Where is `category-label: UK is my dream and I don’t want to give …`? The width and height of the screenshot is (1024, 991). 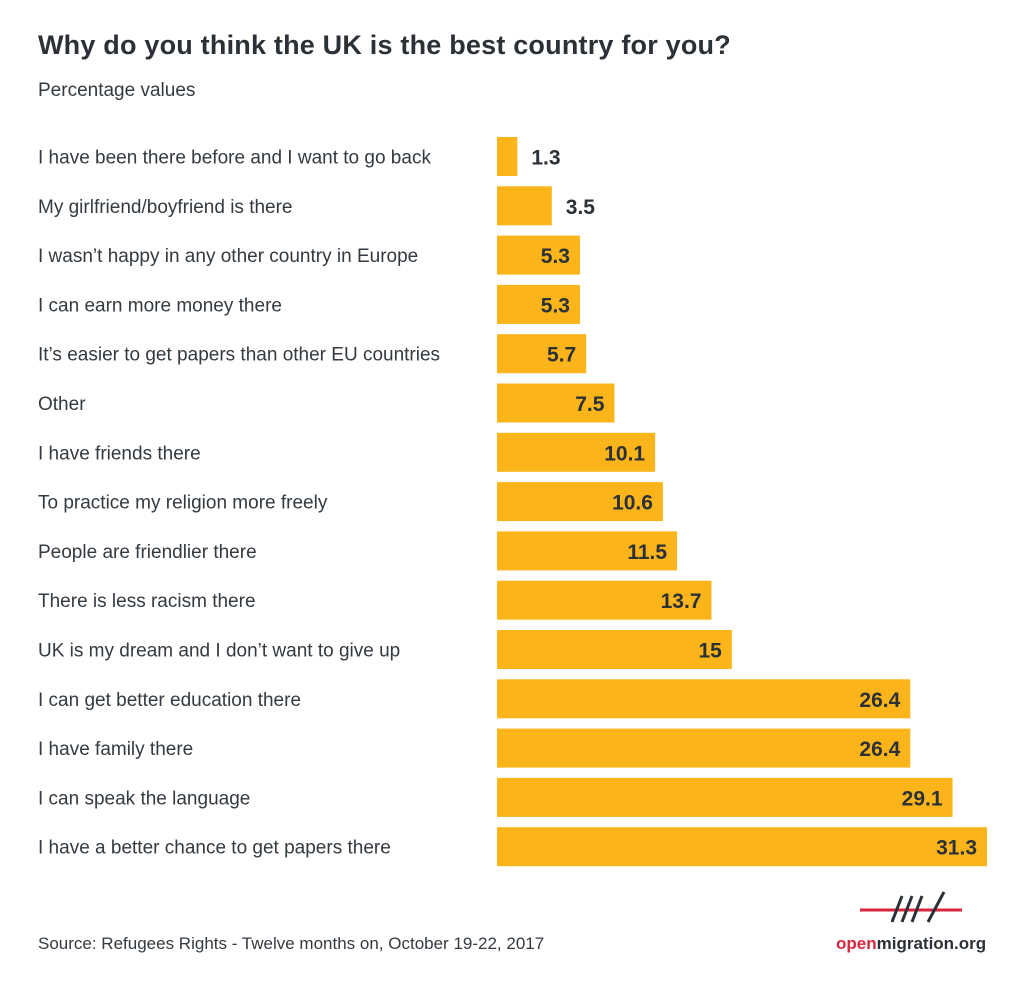 category-label: UK is my dream and I don’t want to give … is located at coordinates (219, 651).